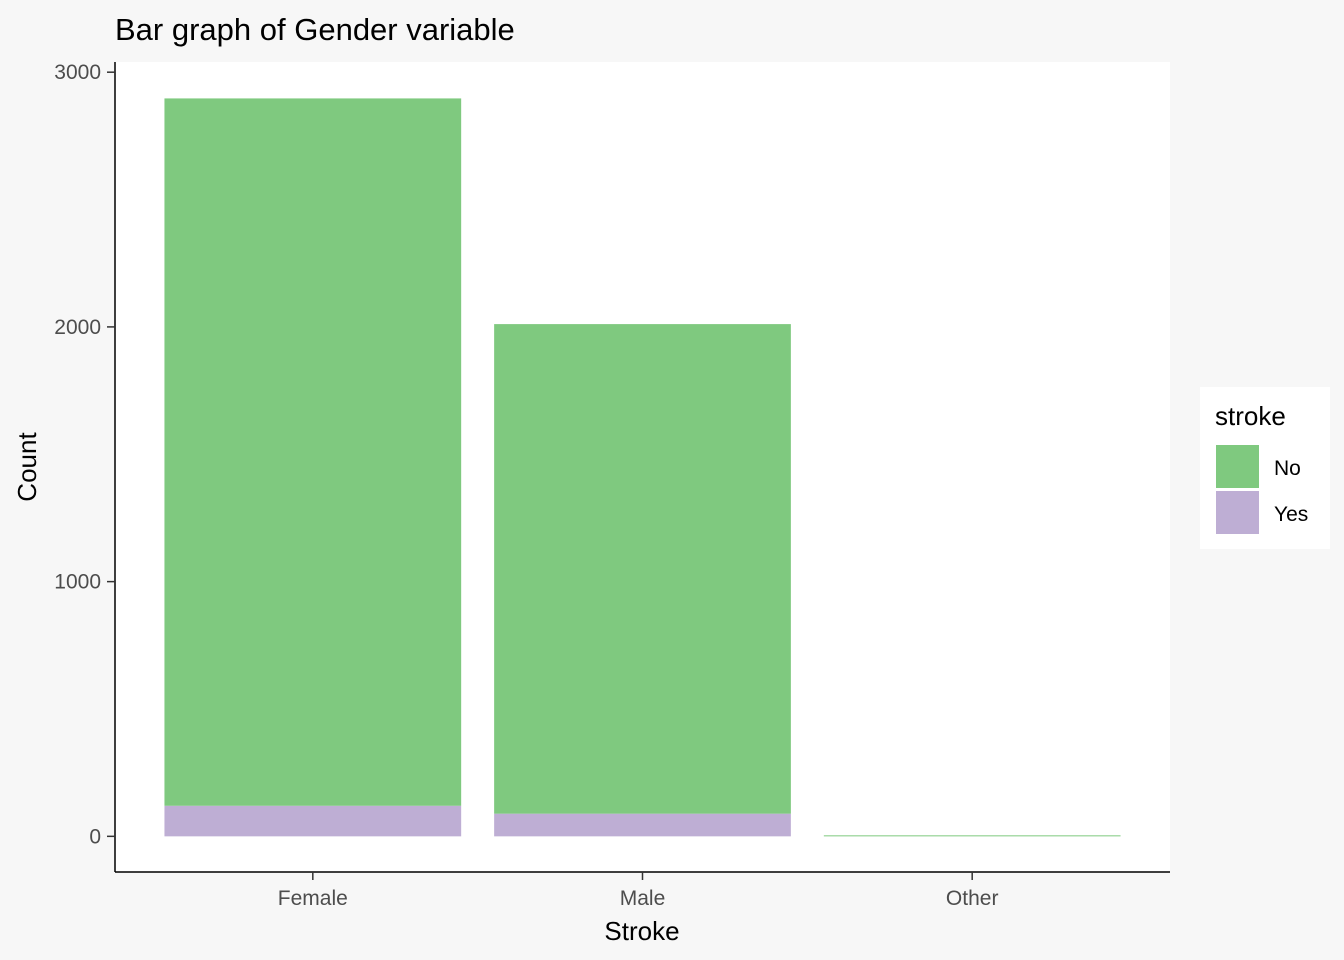  What do you see at coordinates (641, 931) in the screenshot?
I see `x-axis-title: Stroke` at bounding box center [641, 931].